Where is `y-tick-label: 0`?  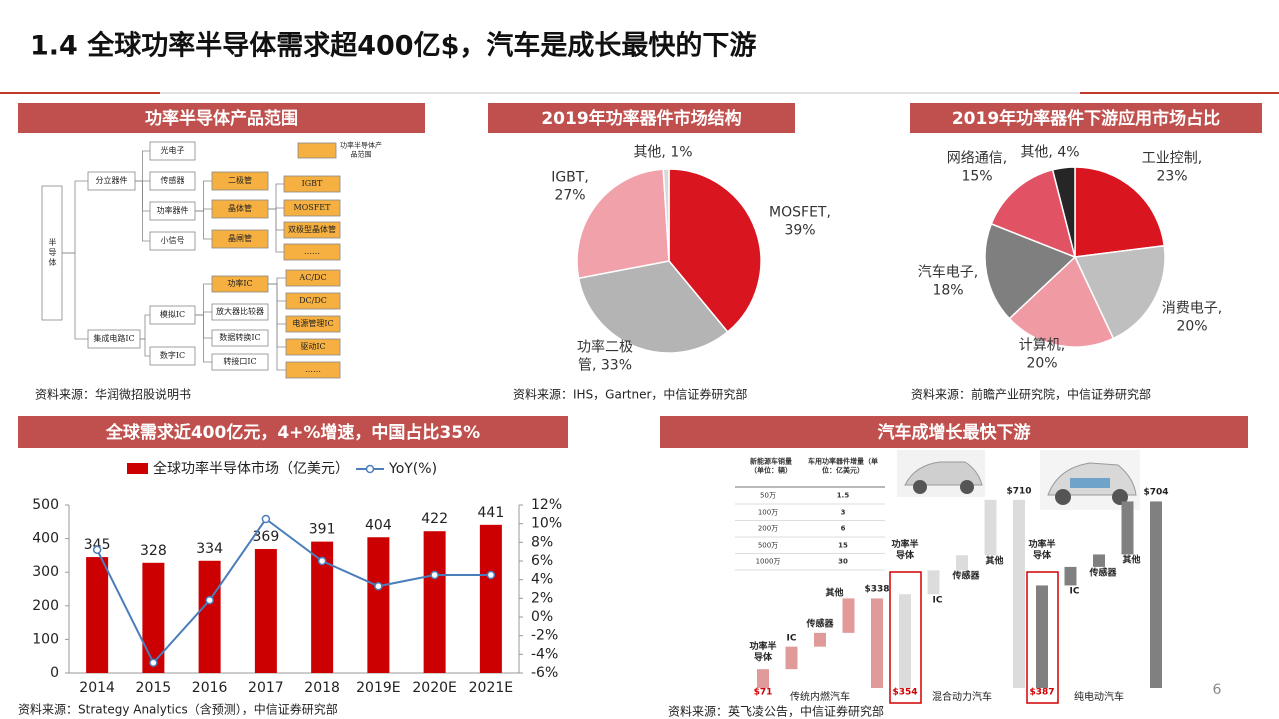 y-tick-label: 0 is located at coordinates (54, 673).